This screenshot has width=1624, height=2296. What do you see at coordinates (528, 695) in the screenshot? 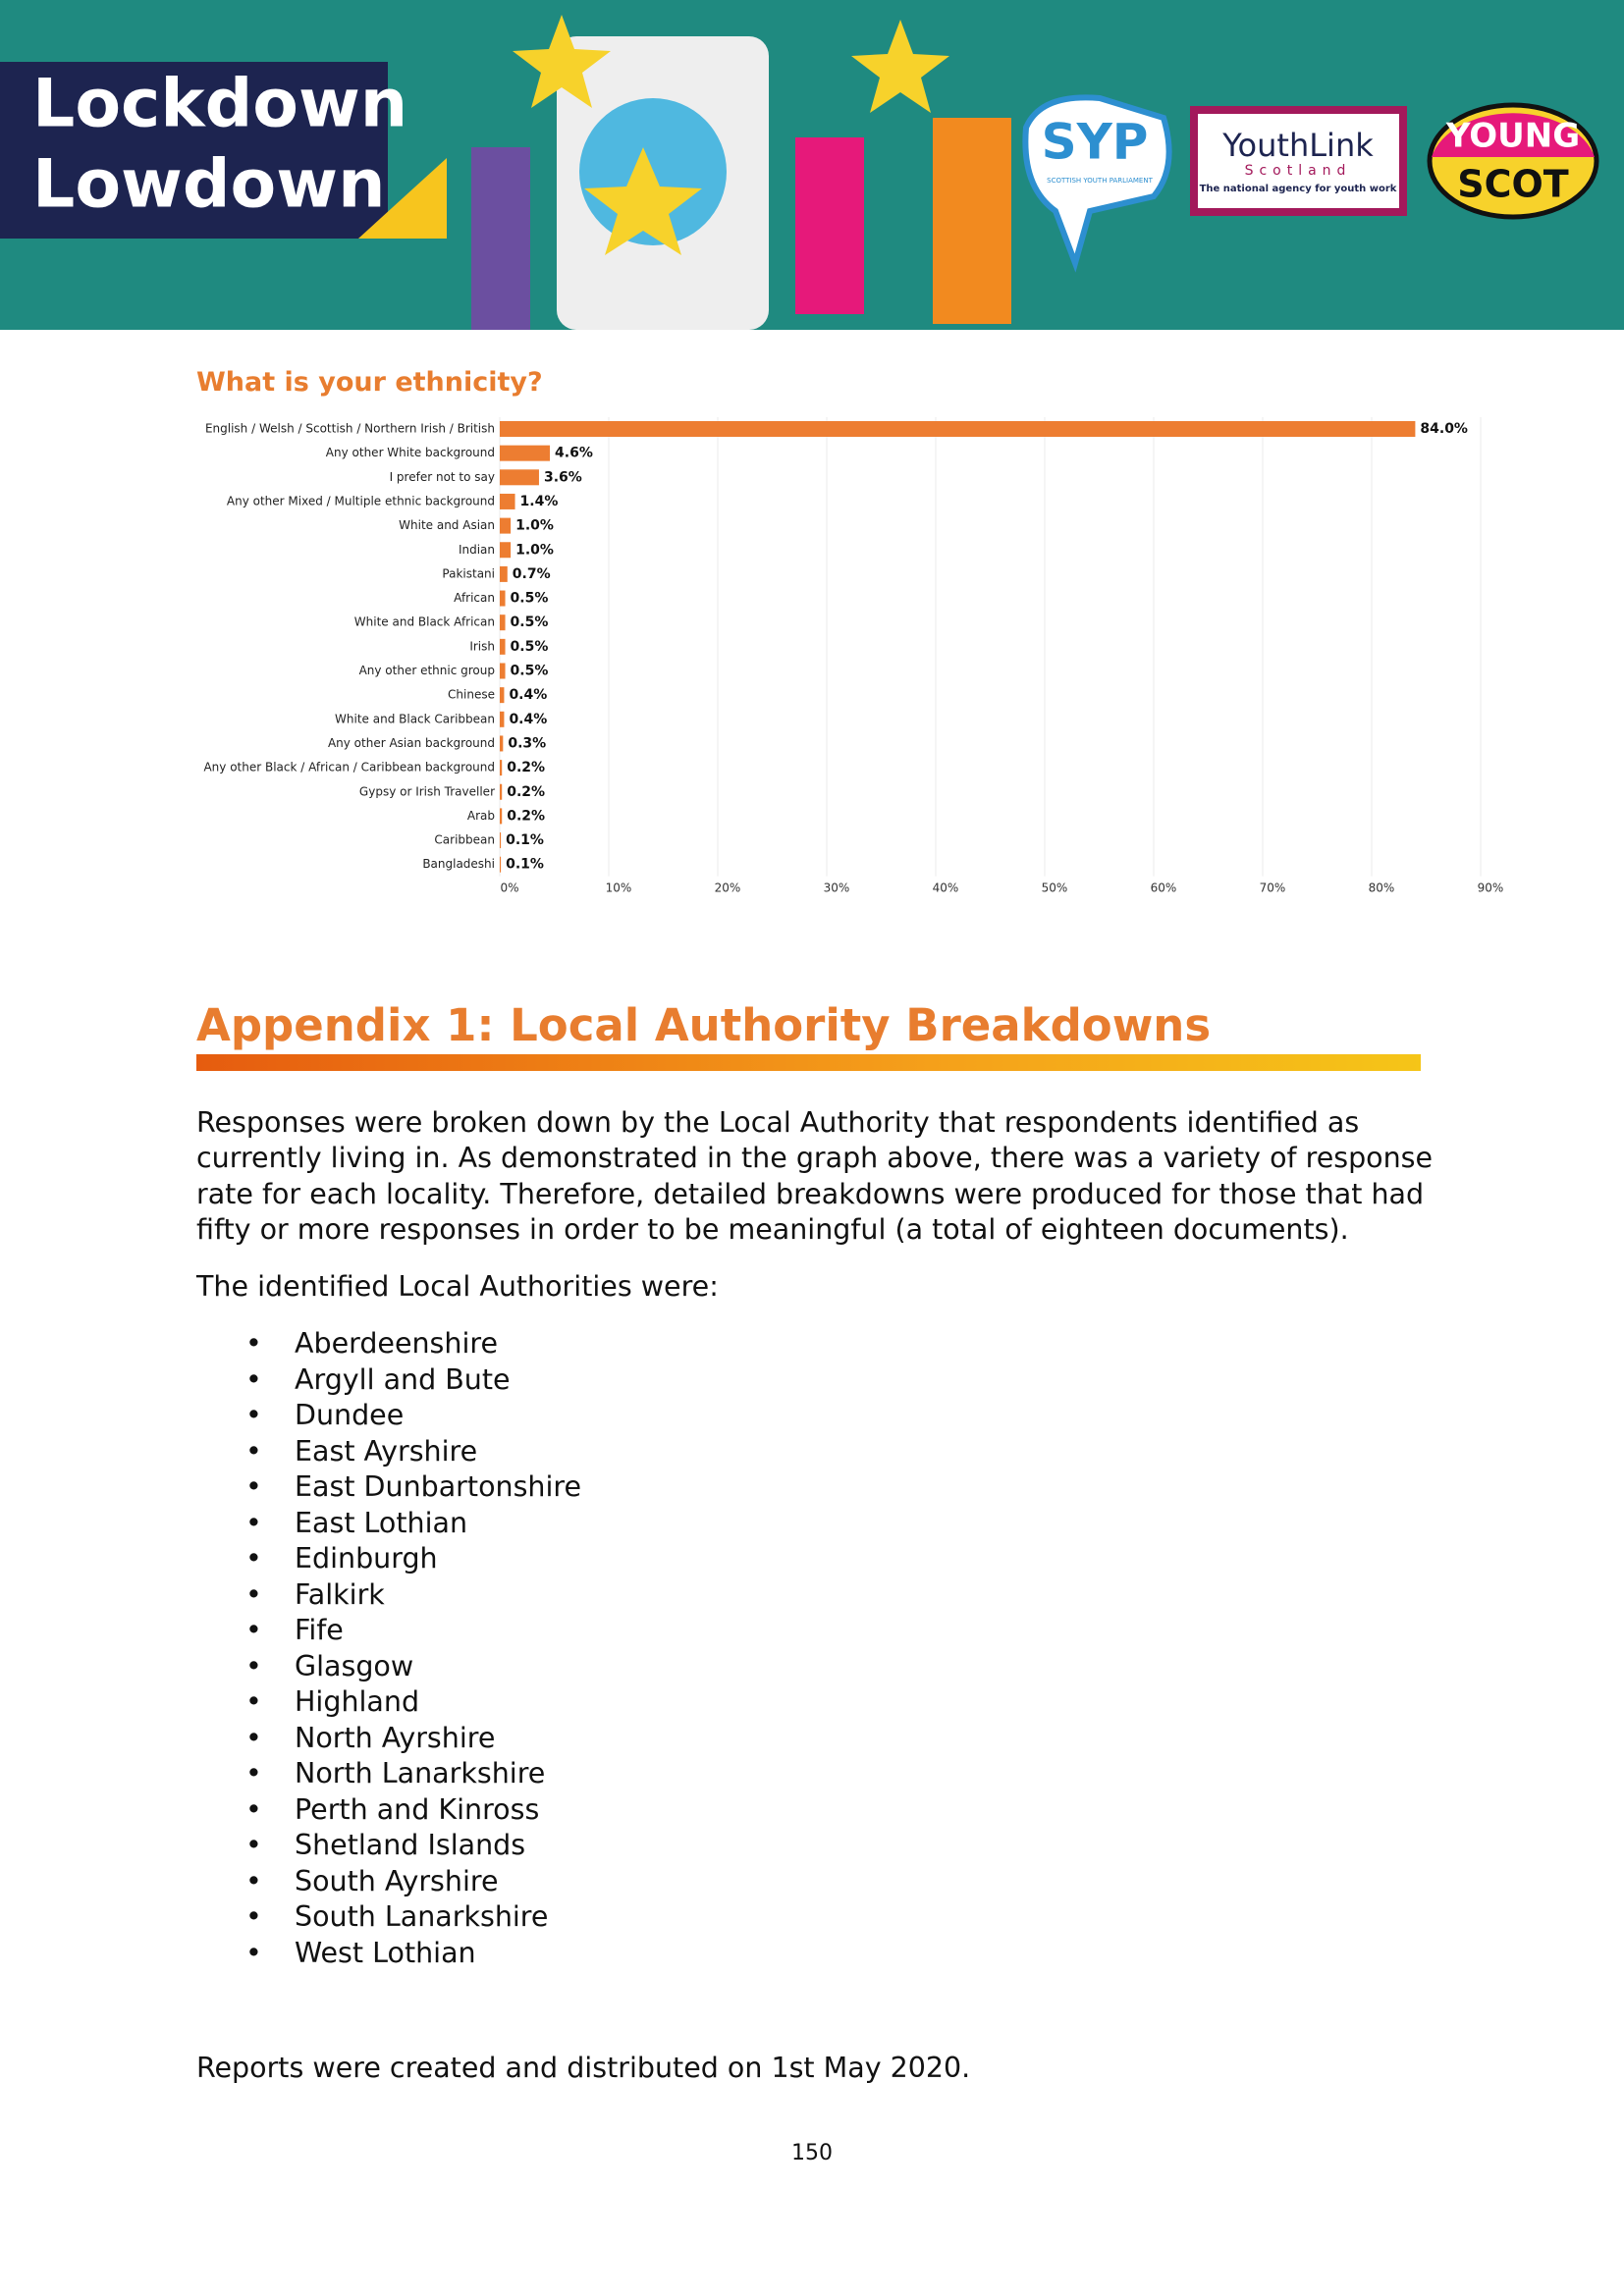
I see `value-label: 0.4%` at bounding box center [528, 695].